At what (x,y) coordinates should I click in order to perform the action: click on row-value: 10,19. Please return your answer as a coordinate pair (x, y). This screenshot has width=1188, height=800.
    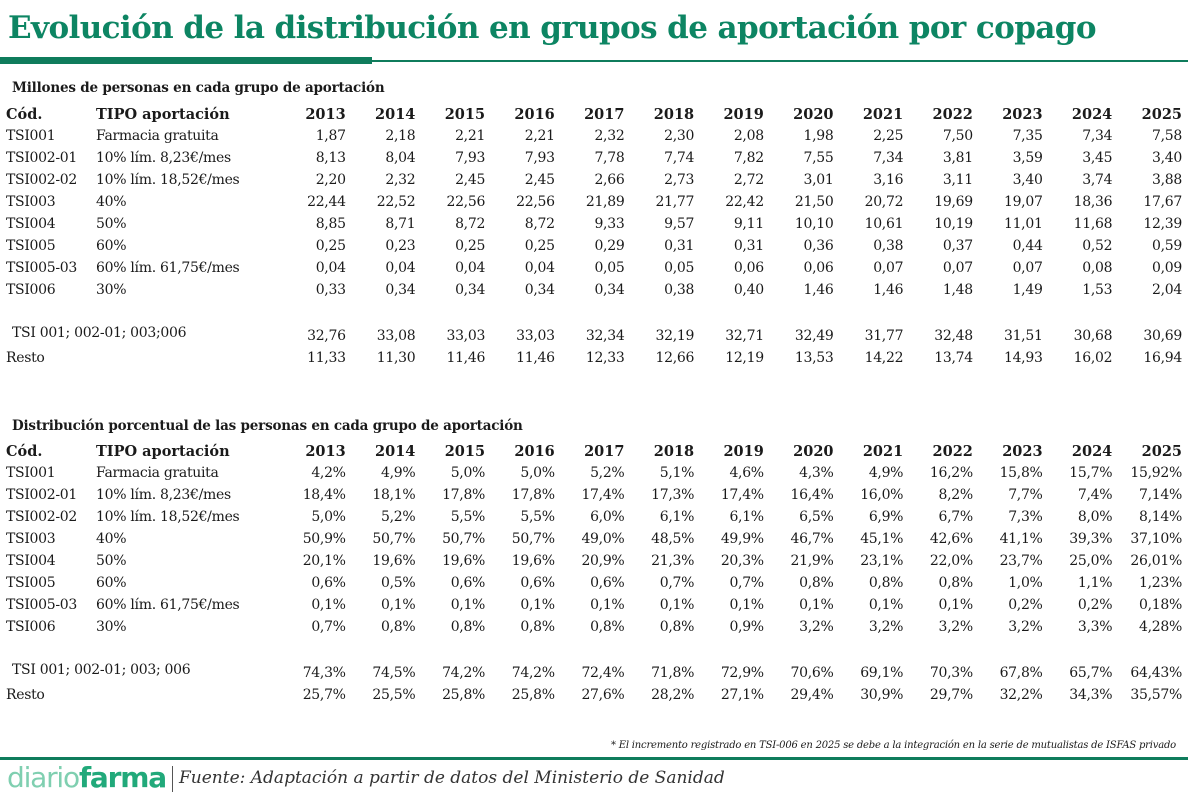
    Looking at the image, I should click on (953, 224).